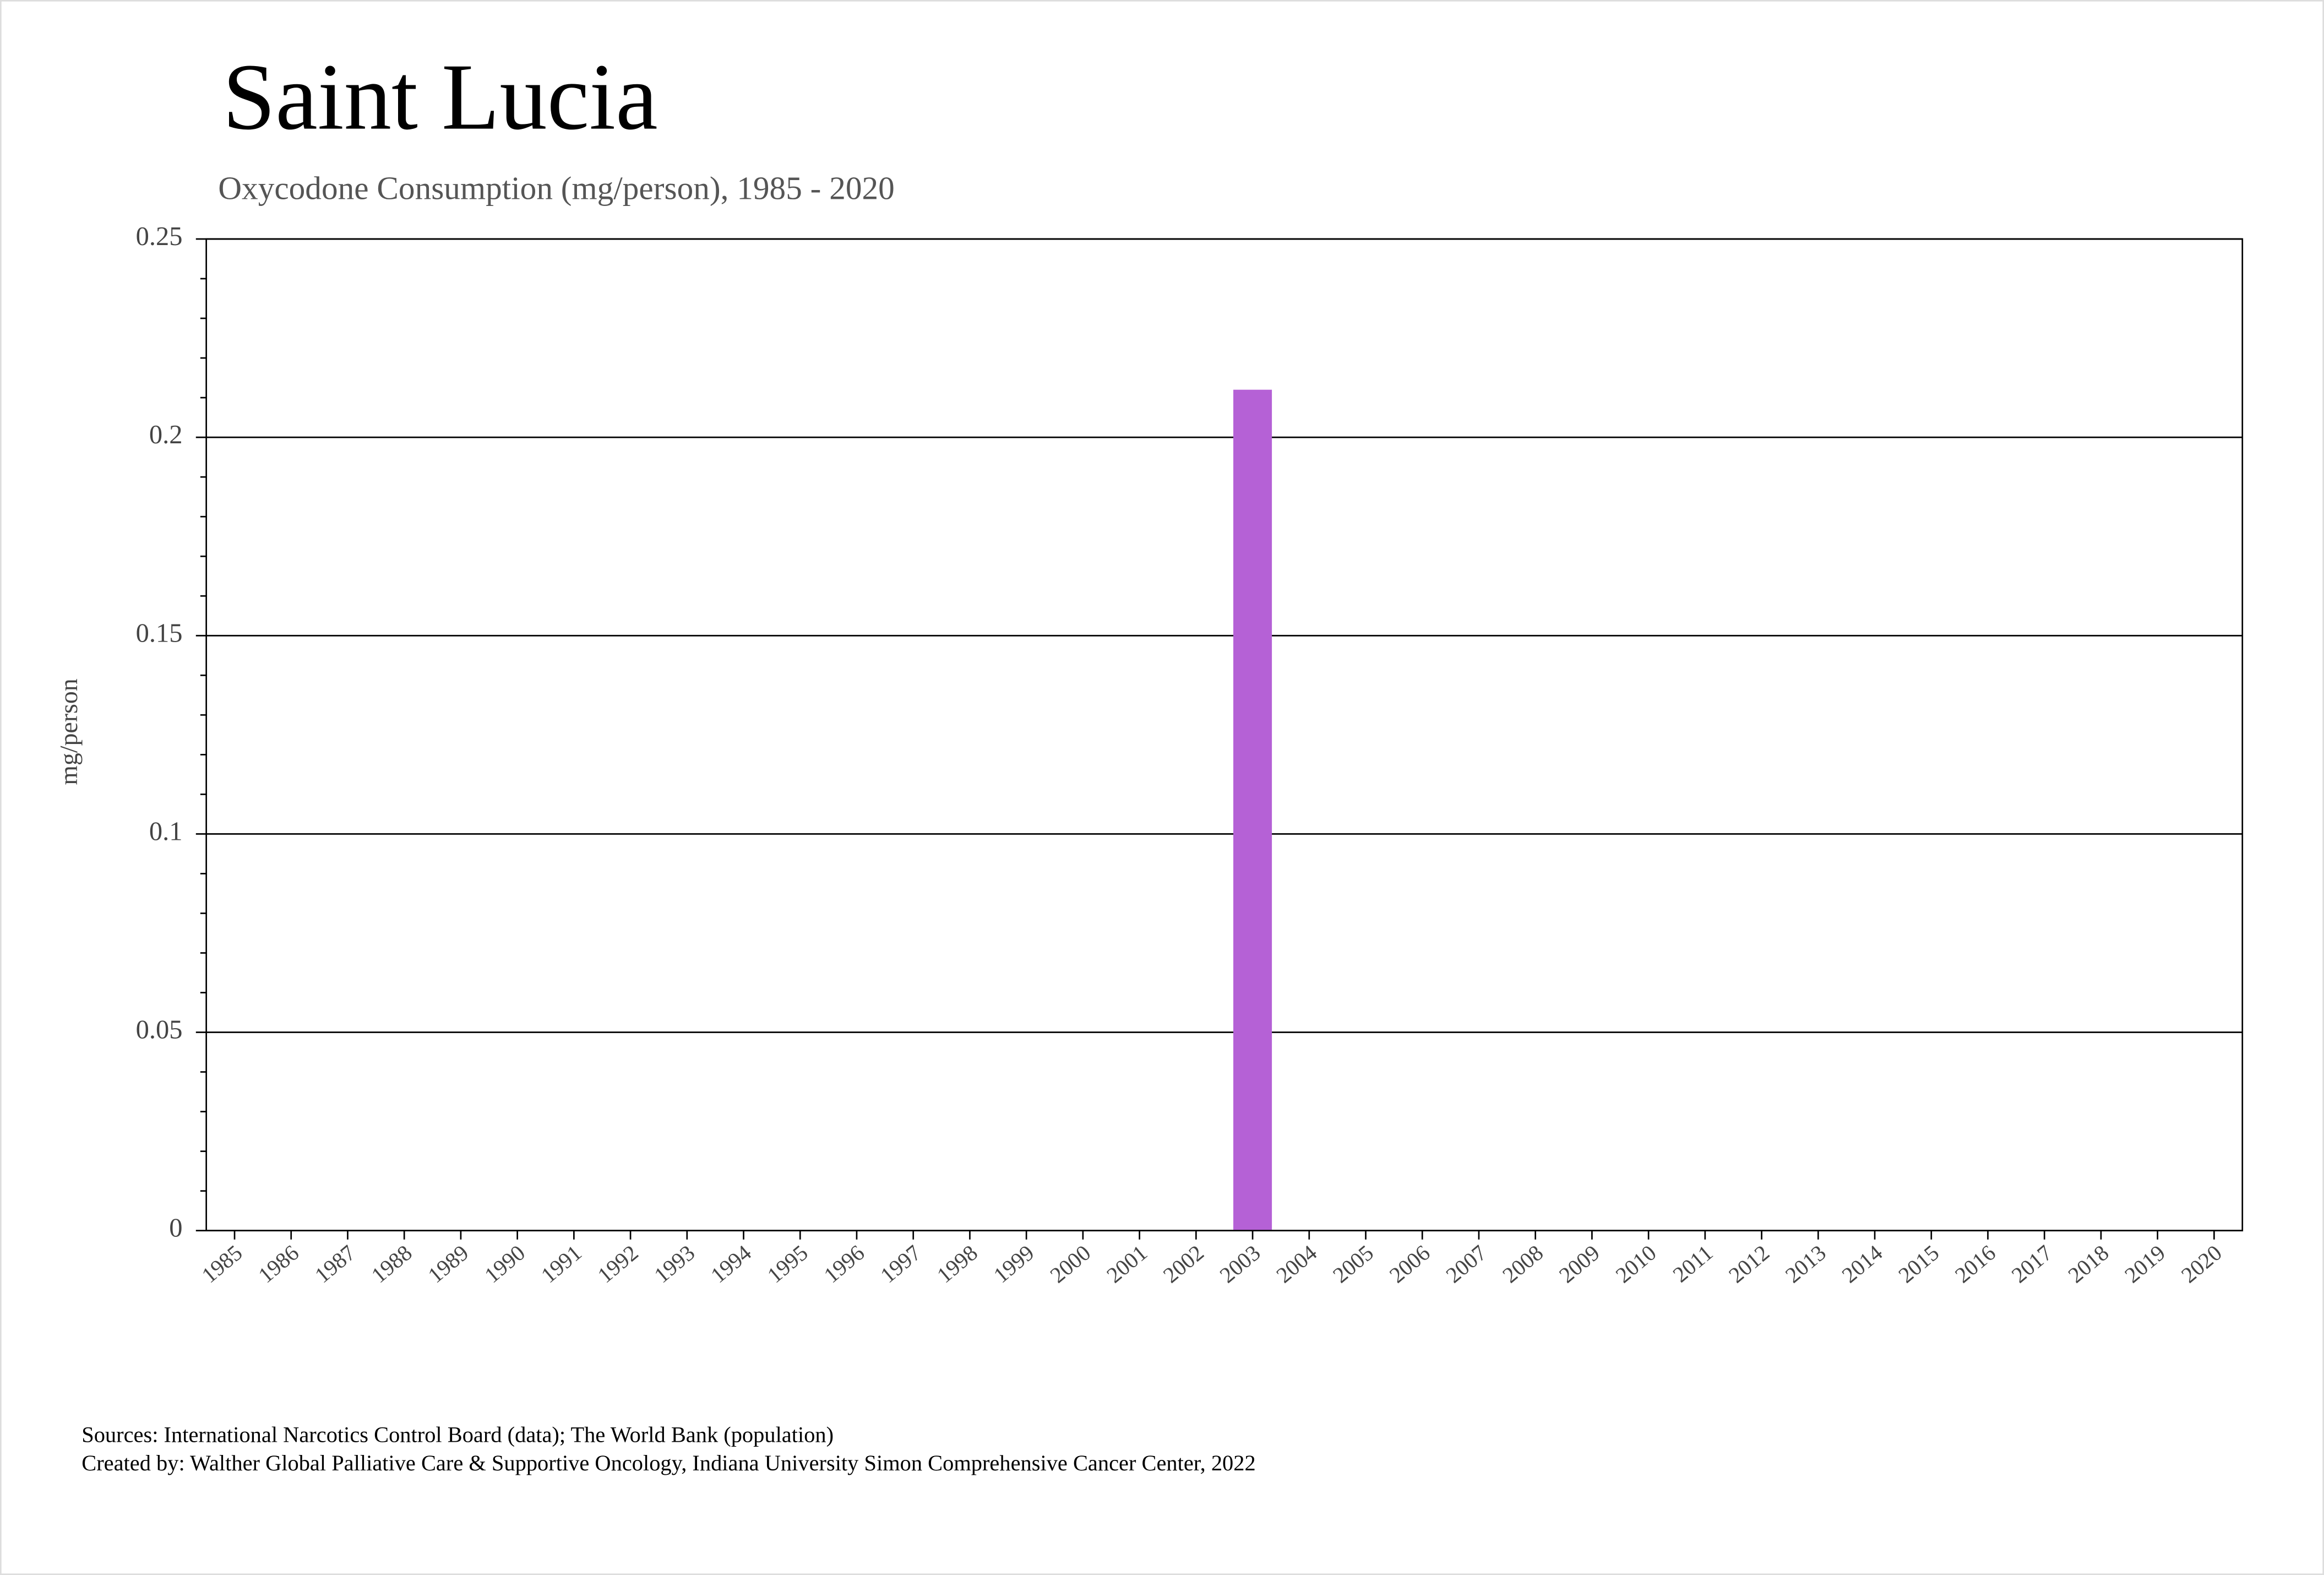 The width and height of the screenshot is (2324, 1575). I want to click on y-tick-label: 0.15, so click(159, 633).